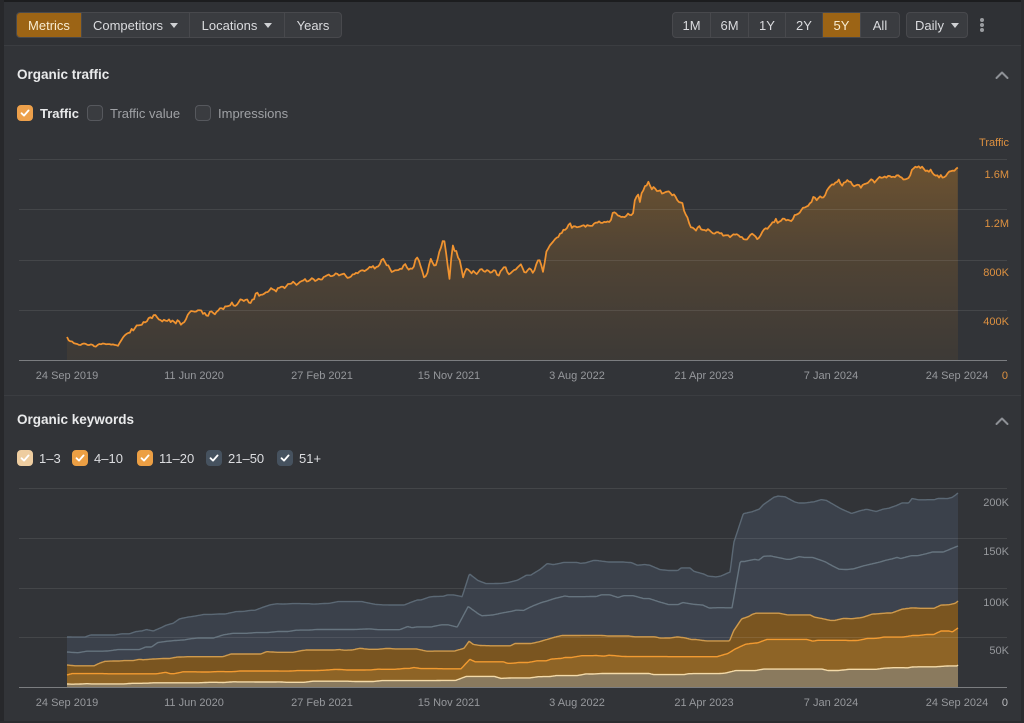 The height and width of the screenshot is (723, 1024). Describe the element at coordinates (996, 552) in the screenshot. I see `svg-text: 150K` at that location.